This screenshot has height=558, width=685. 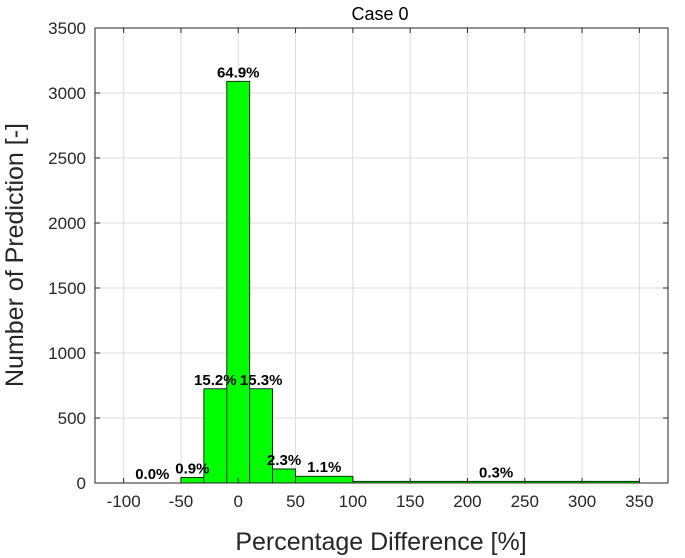 What do you see at coordinates (353, 501) in the screenshot?
I see `x-tick-label: 100` at bounding box center [353, 501].